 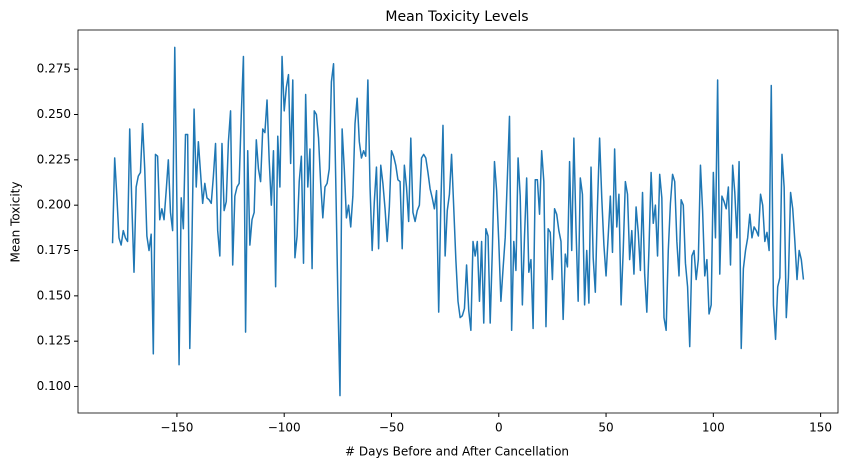 What do you see at coordinates (713, 428) in the screenshot?
I see `x-tick-label: 100` at bounding box center [713, 428].